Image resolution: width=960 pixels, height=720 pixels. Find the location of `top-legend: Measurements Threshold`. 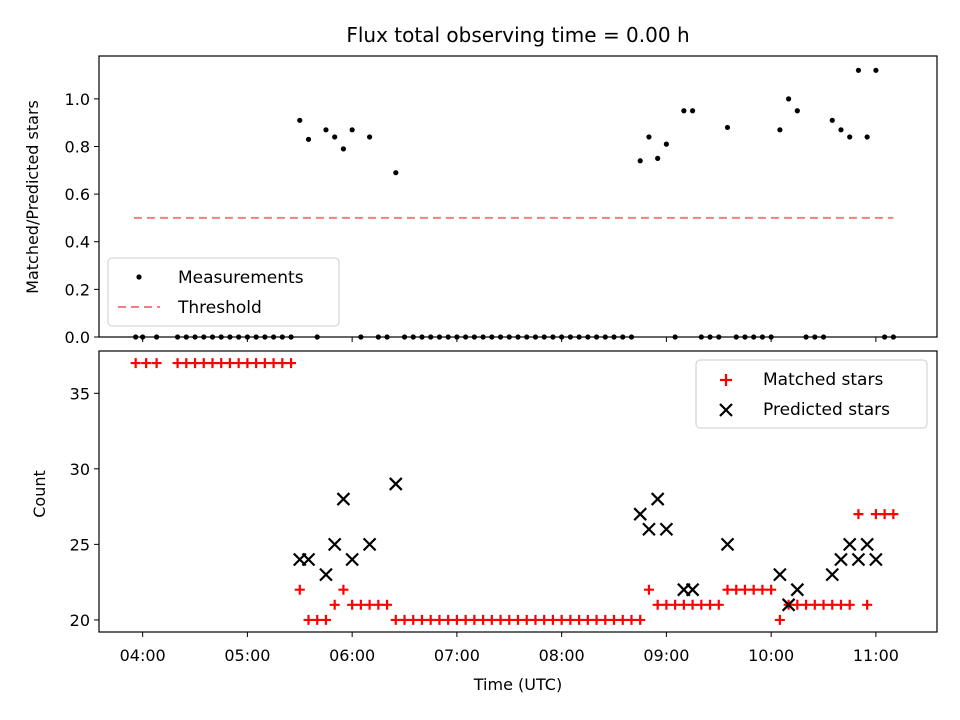

top-legend: Measurements Threshold is located at coordinates (223, 292).